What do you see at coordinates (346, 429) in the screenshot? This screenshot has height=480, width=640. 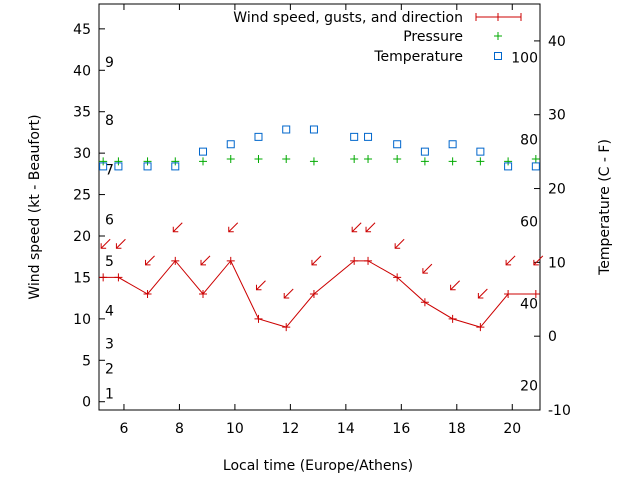 I see `x-tick-label: 14` at bounding box center [346, 429].